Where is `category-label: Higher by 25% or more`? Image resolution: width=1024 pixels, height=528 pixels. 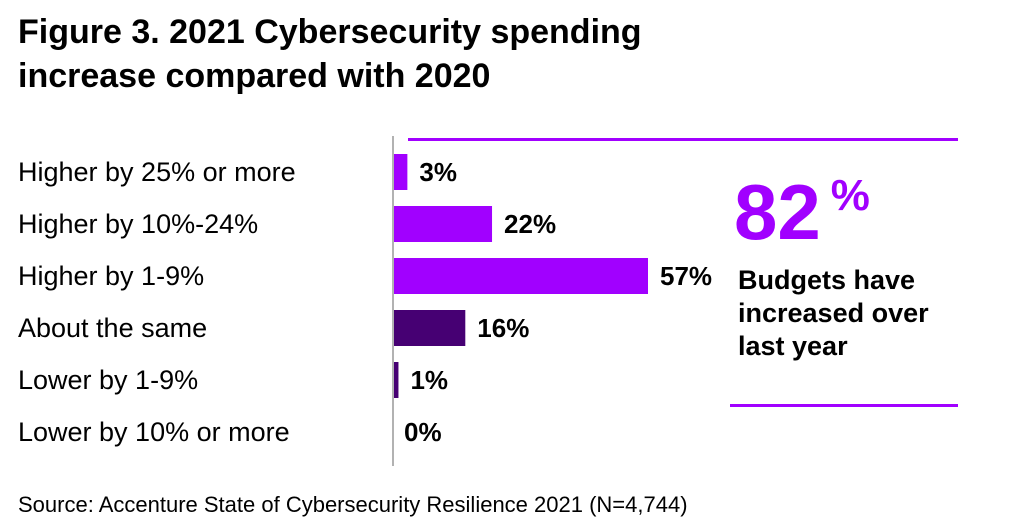
category-label: Higher by 25% or more is located at coordinates (157, 172).